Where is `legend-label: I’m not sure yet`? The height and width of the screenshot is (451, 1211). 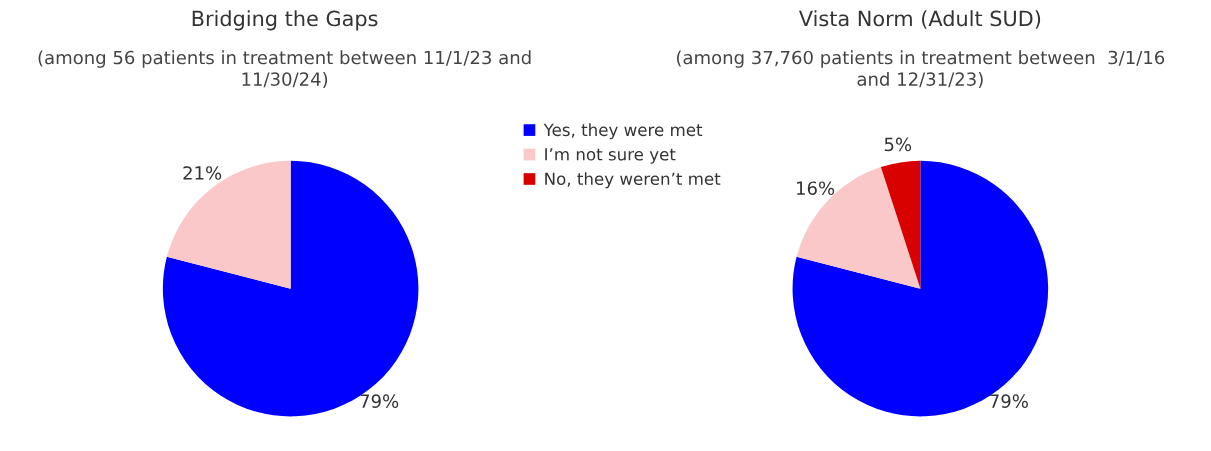 legend-label: I’m not sure yet is located at coordinates (610, 156).